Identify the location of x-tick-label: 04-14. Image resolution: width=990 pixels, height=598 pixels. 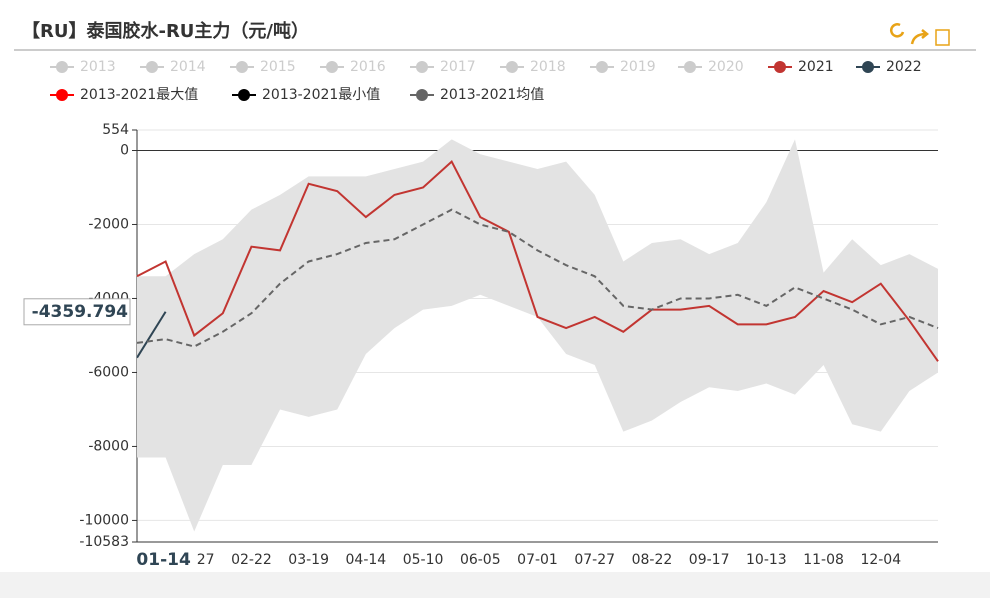
(366, 560).